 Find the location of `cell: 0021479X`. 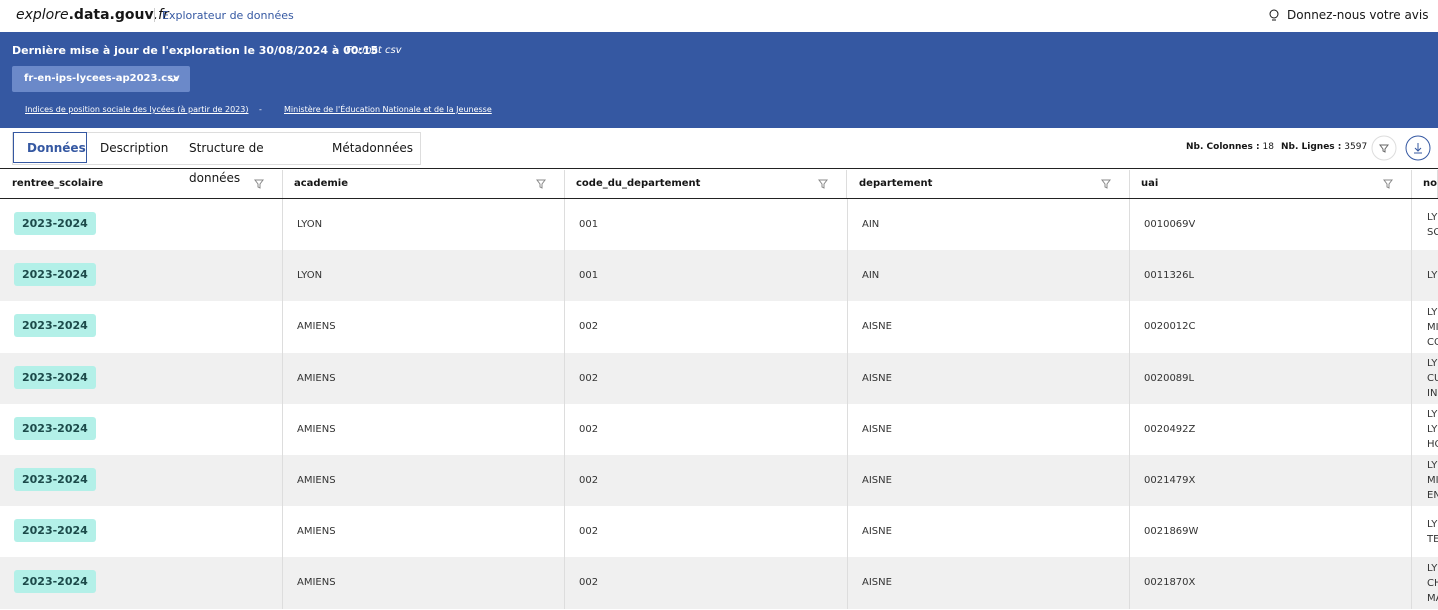

cell: 0021479X is located at coordinates (1170, 480).